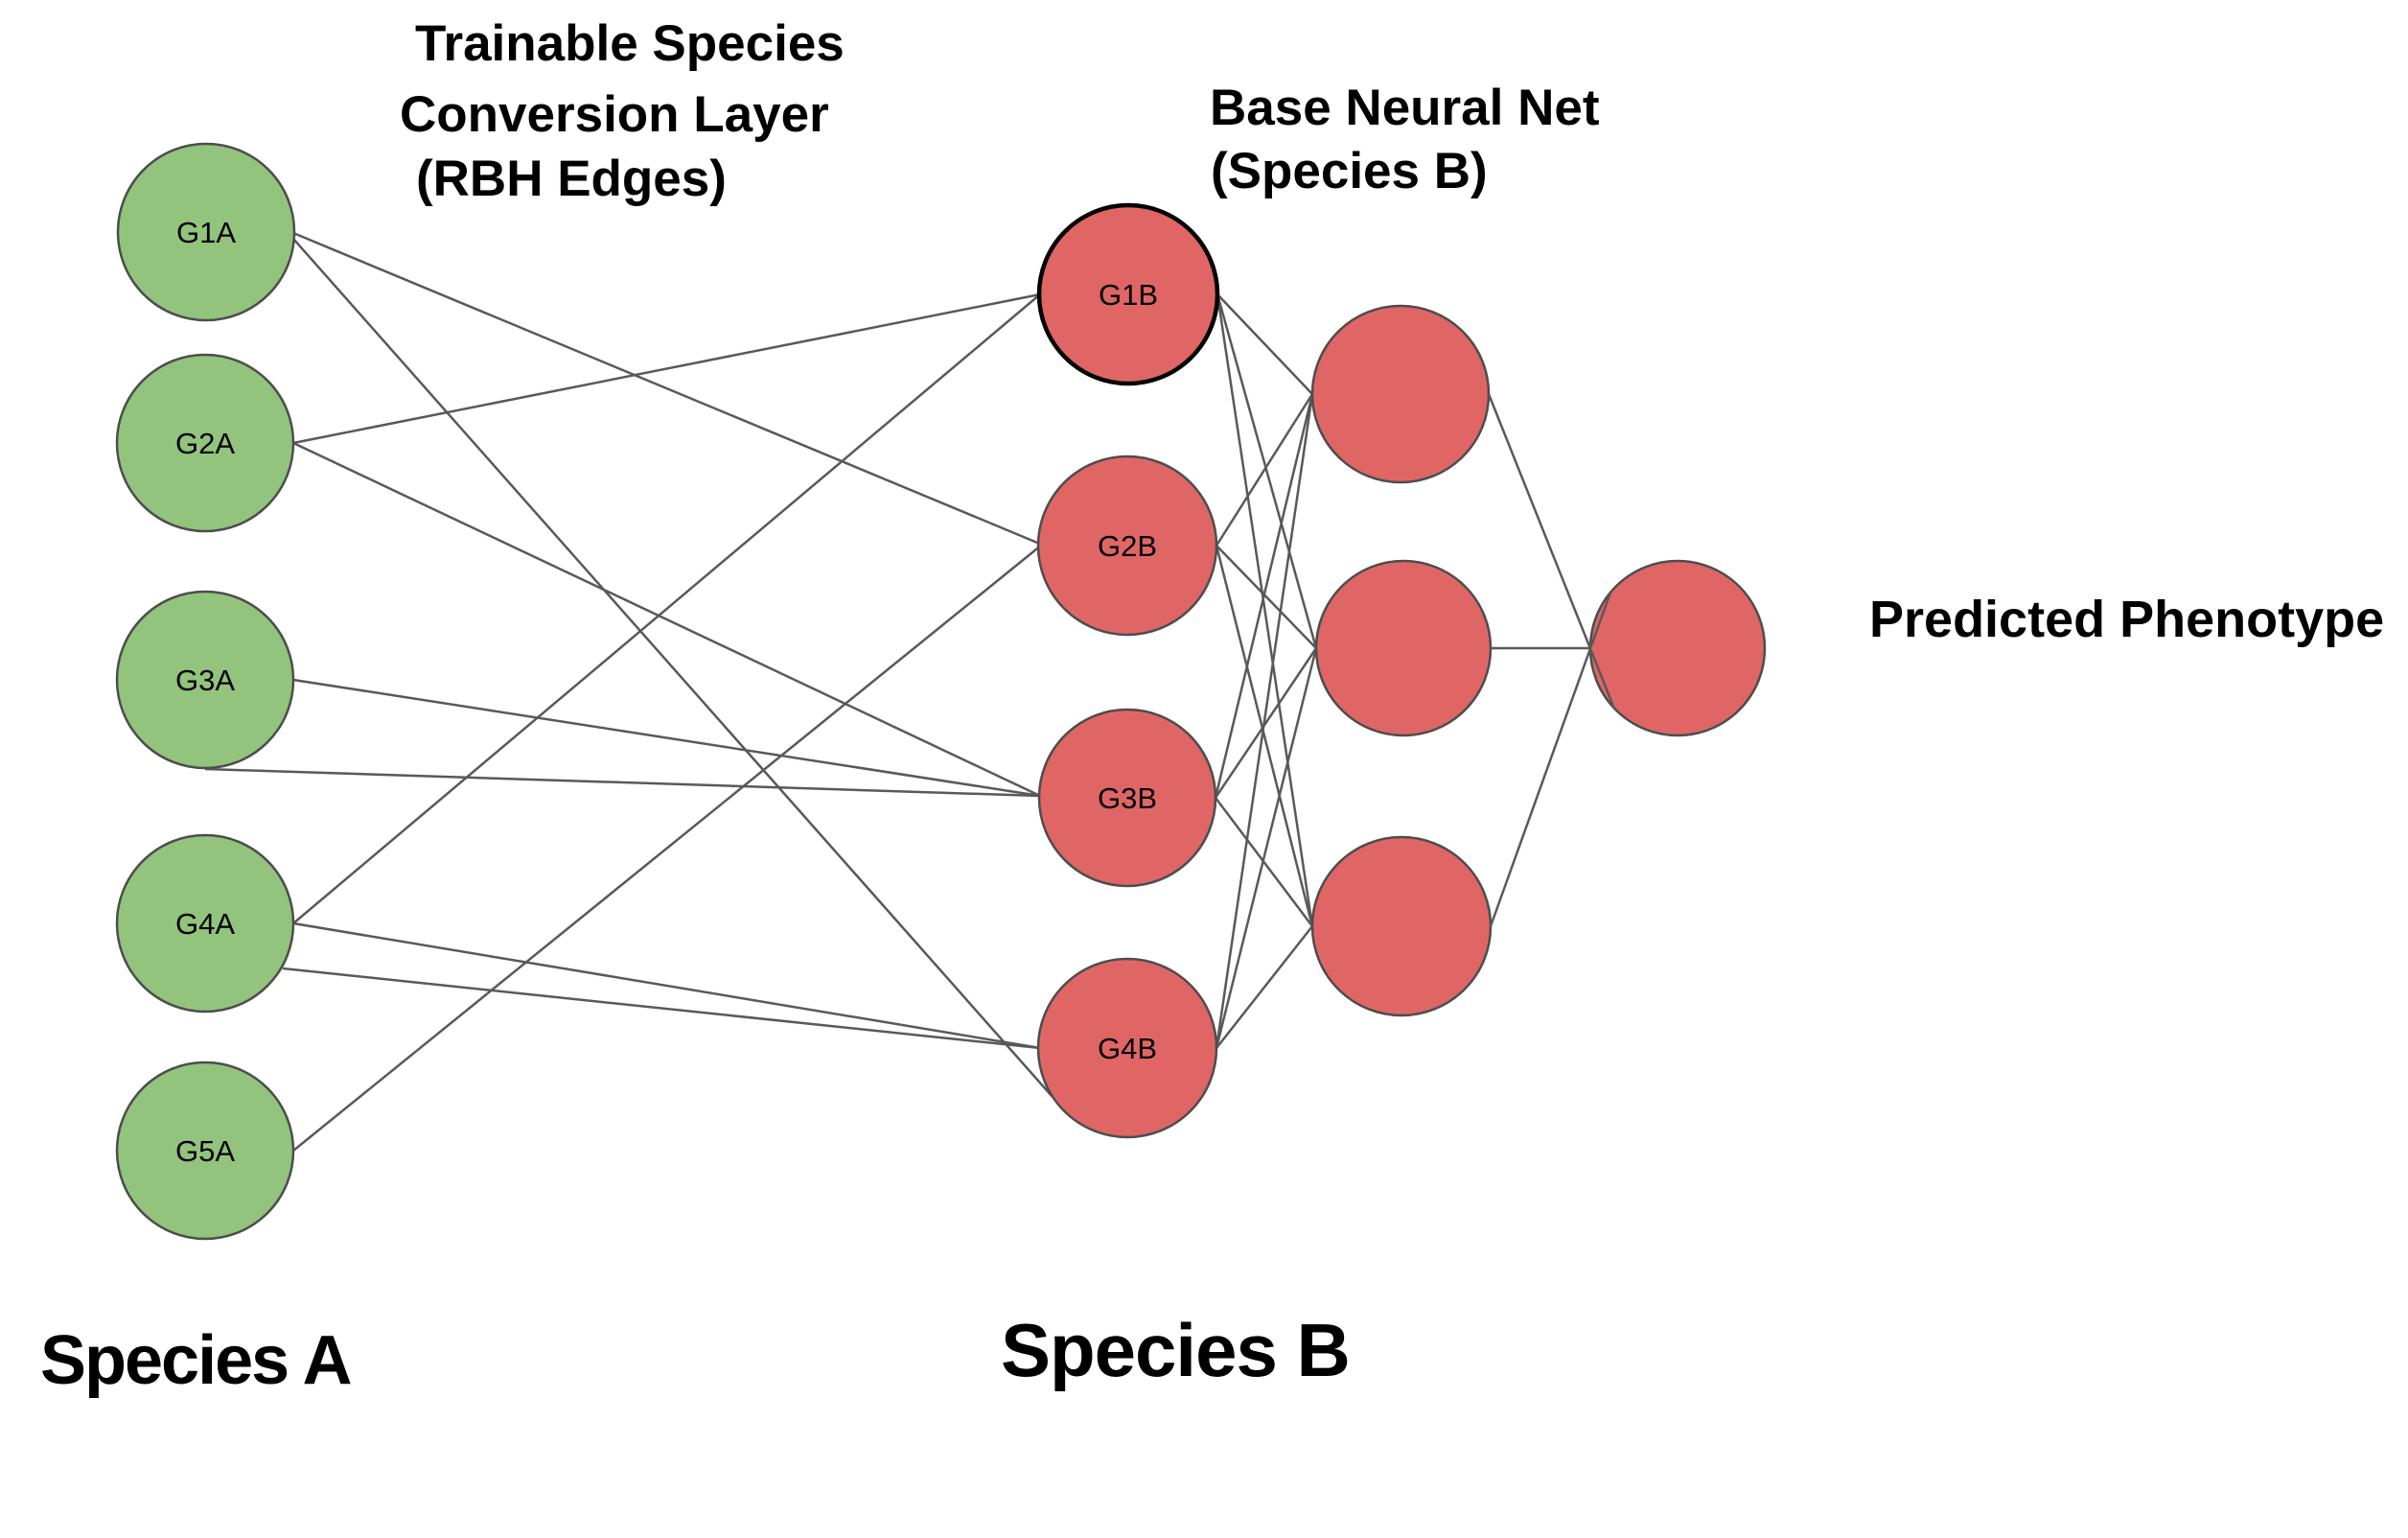 The height and width of the screenshot is (1538, 2408). I want to click on svg-text: Predicted Phenotype, so click(2126, 619).